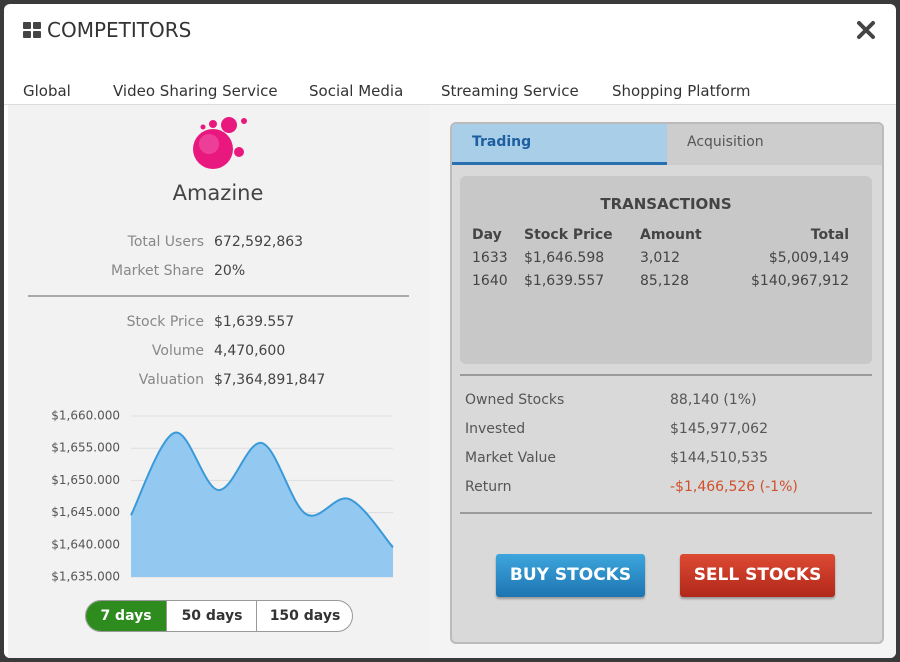 This screenshot has height=662, width=900. I want to click on column-header: Total, so click(829, 235).